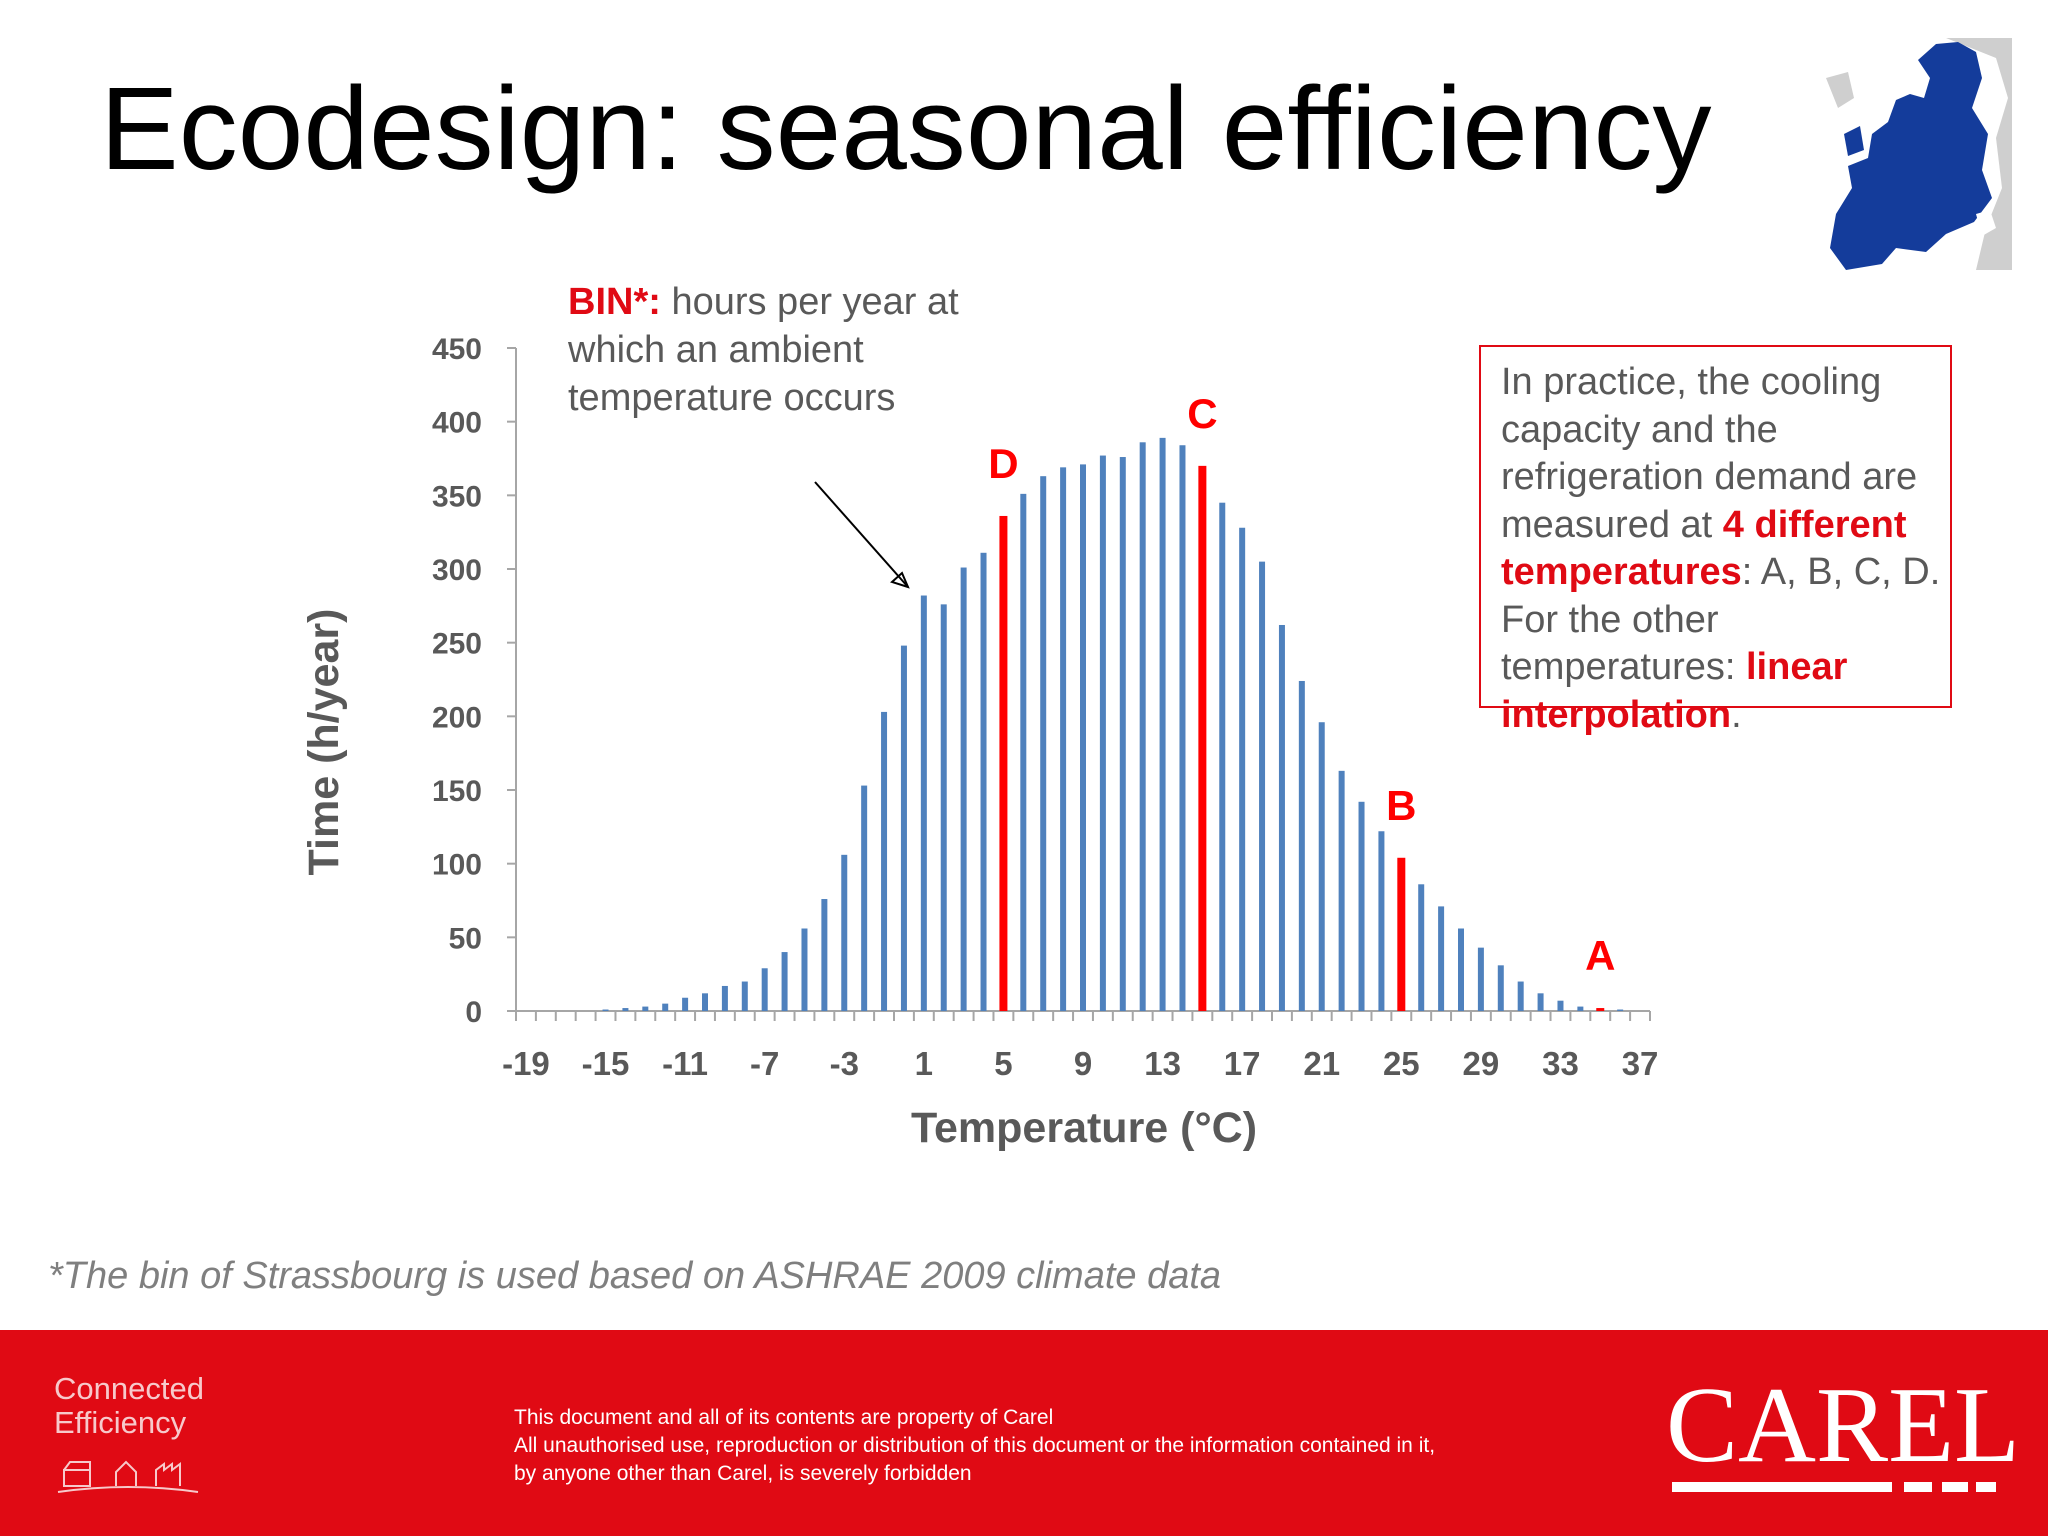 This screenshot has width=2048, height=1536. I want to click on y-axis-title: Time (h/year), so click(324, 742).